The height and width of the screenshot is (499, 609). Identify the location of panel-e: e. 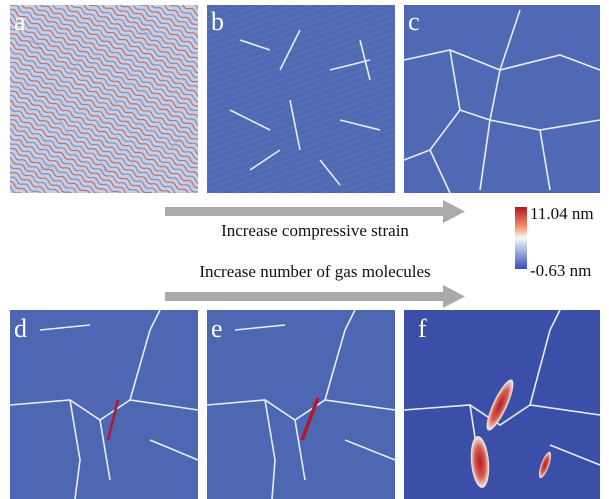
(301, 404).